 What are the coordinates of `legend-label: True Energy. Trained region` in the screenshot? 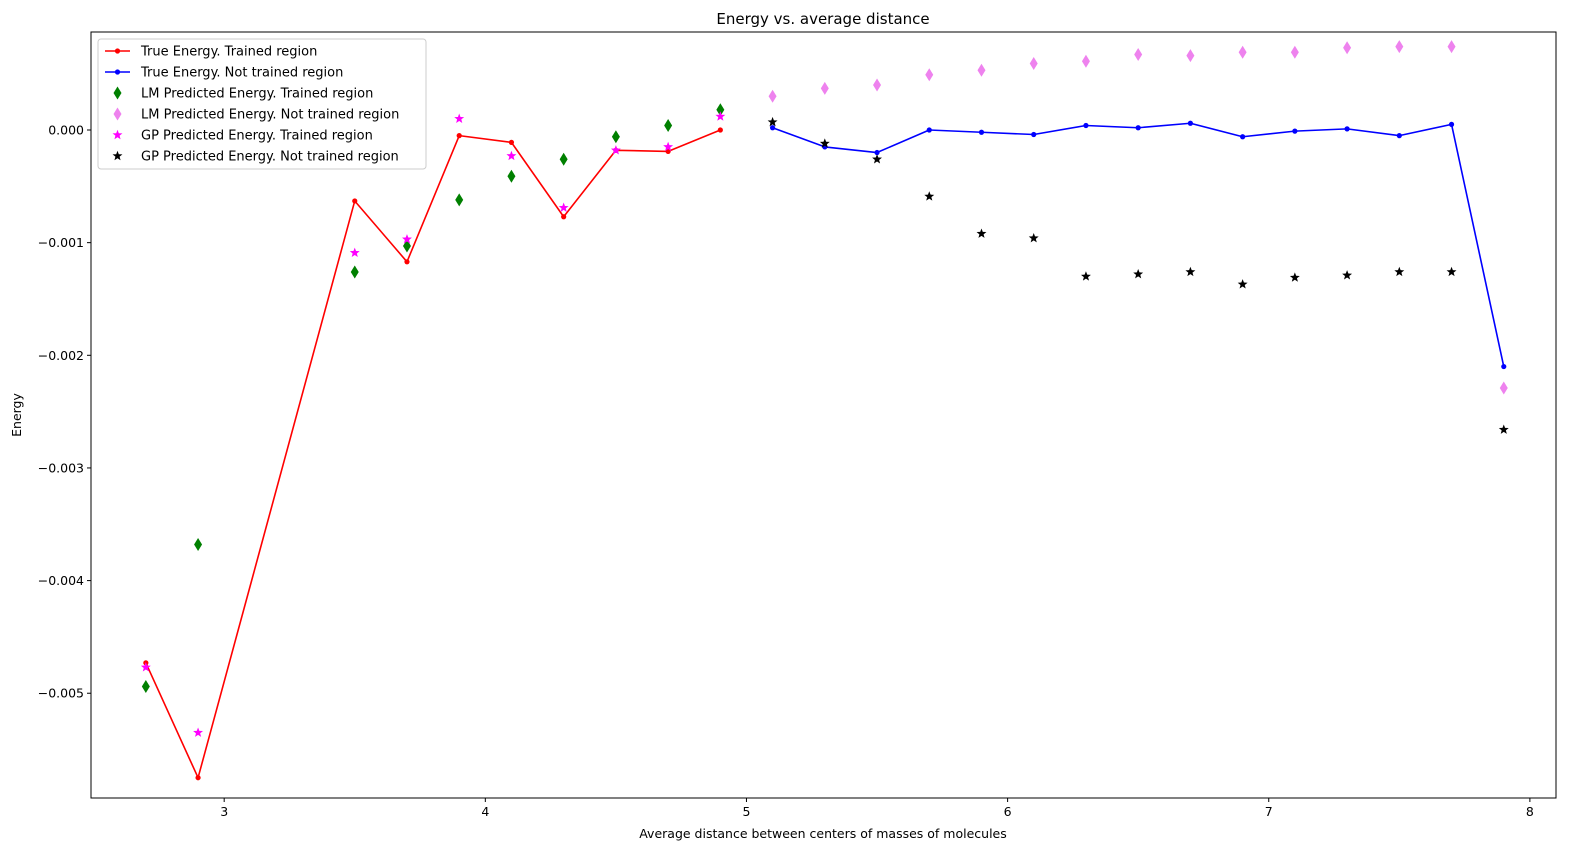 It's located at (228, 52).